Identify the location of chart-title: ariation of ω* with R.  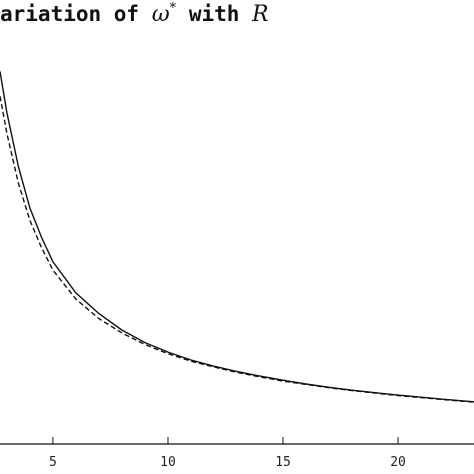
(134, 14).